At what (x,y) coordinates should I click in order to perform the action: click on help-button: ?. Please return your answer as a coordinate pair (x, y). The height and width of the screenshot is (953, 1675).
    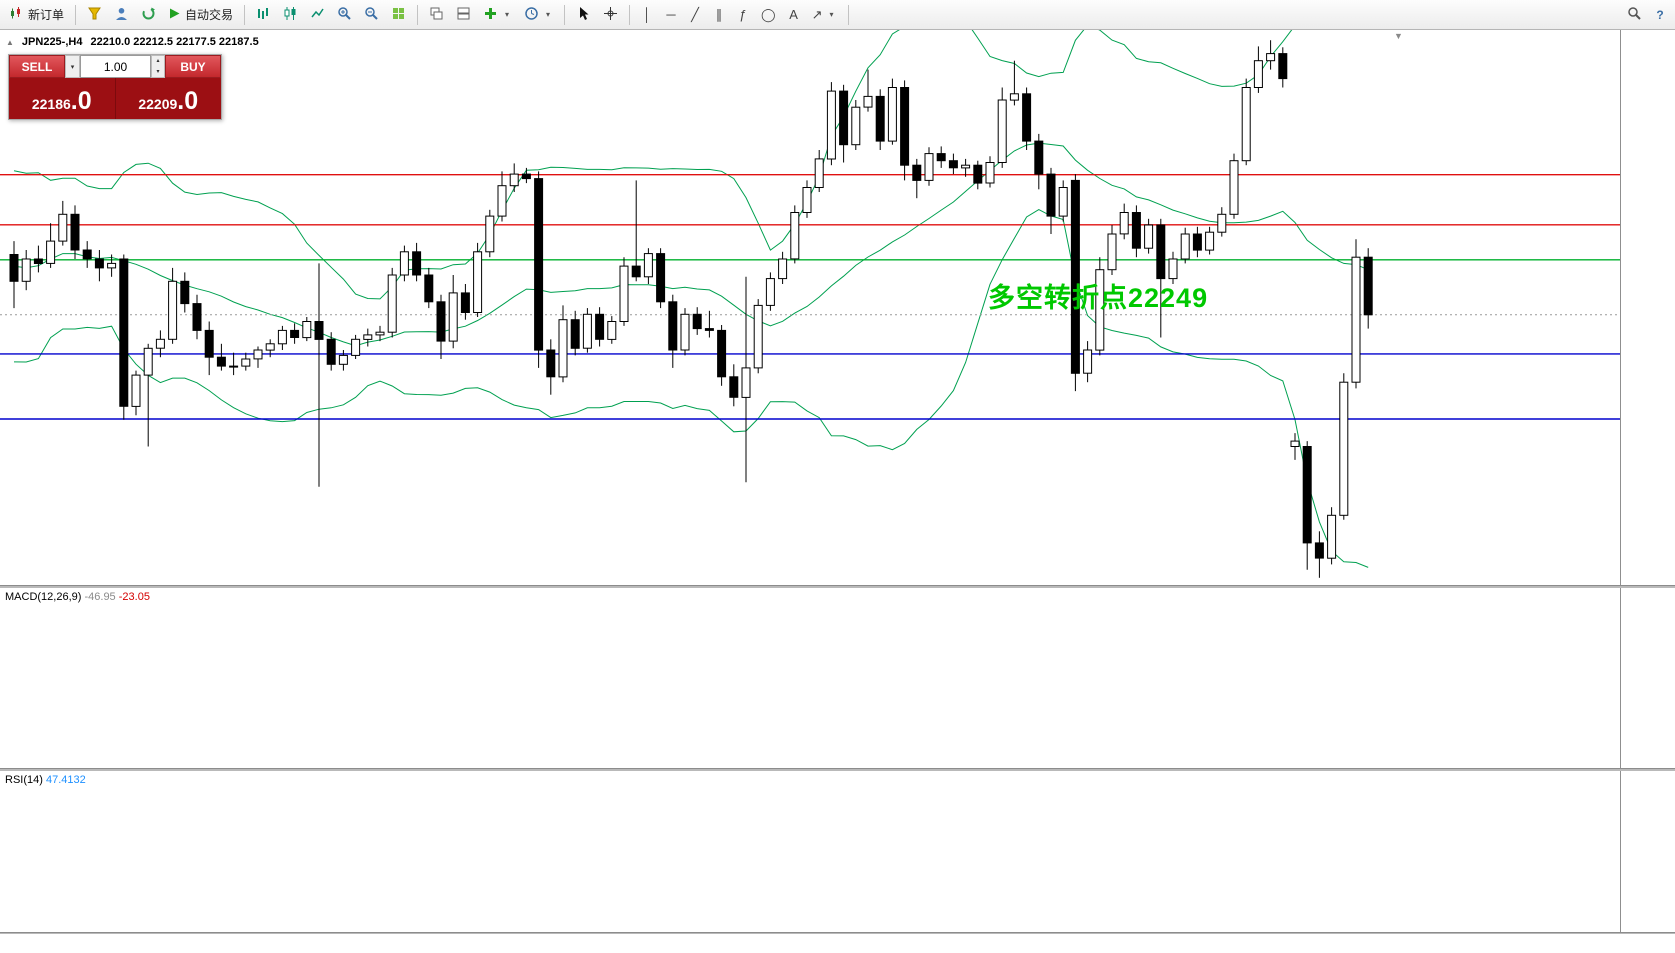
    Looking at the image, I should click on (1660, 15).